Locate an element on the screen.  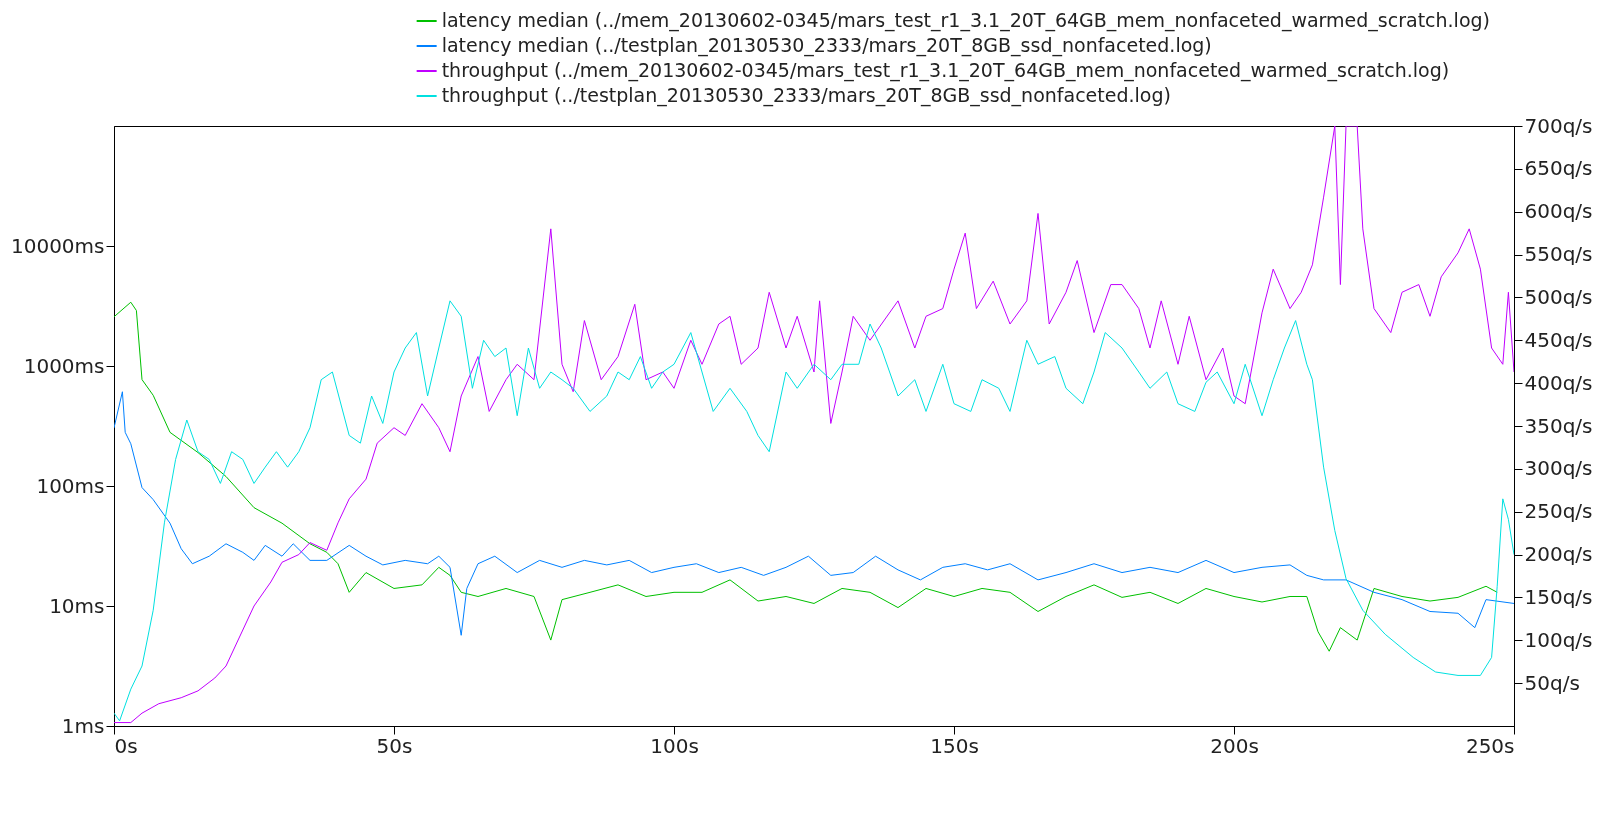
legend-label: throughput (../testplan_20130530_2333/mars_20T_8GB_ssd_nonfaceted.log) is located at coordinates (806, 95).